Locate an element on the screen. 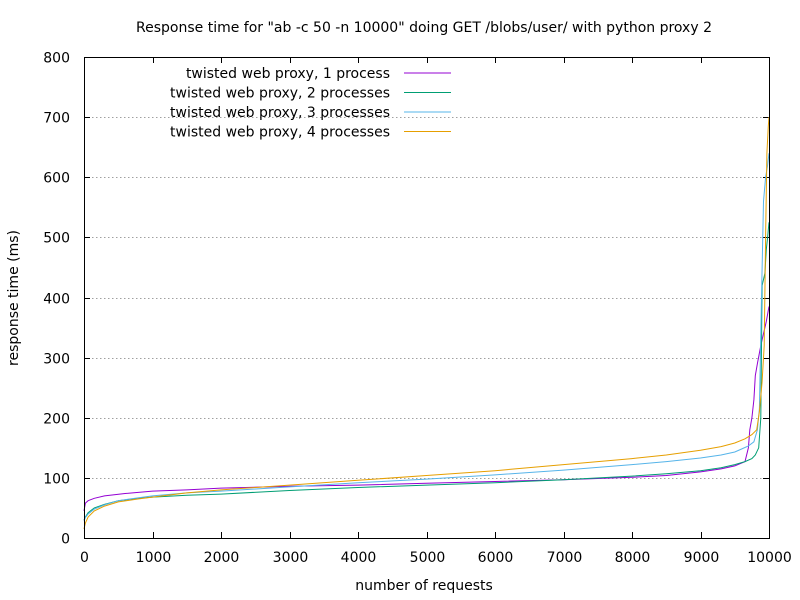 Image resolution: width=800 pixels, height=600 pixels. legend-label-4: twisted web proxy, 4 processes is located at coordinates (280, 133).